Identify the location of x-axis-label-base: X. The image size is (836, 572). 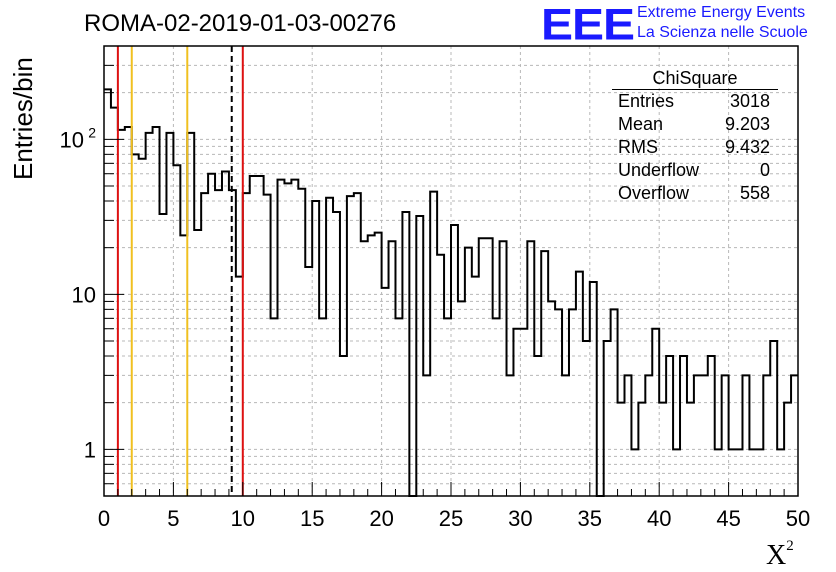
(776, 555).